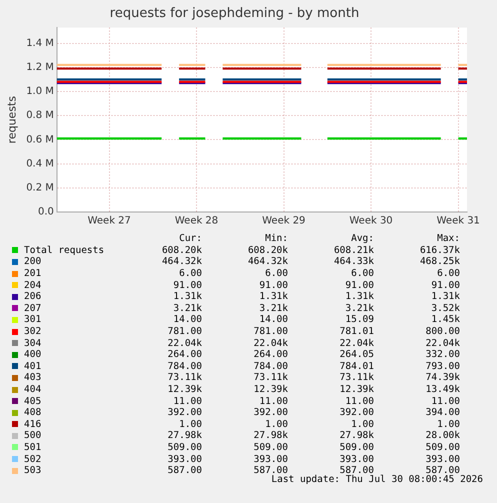 The height and width of the screenshot is (503, 497). Describe the element at coordinates (33, 320) in the screenshot. I see `legend-label: 301` at that location.